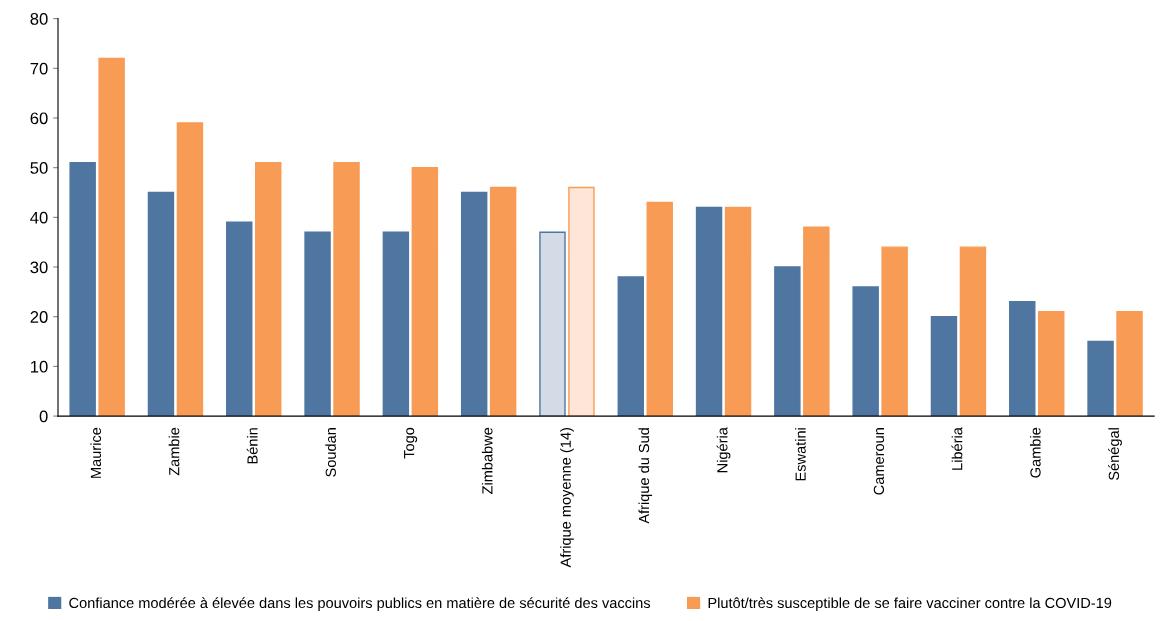  What do you see at coordinates (39, 118) in the screenshot?
I see `y-tick-label: 60` at bounding box center [39, 118].